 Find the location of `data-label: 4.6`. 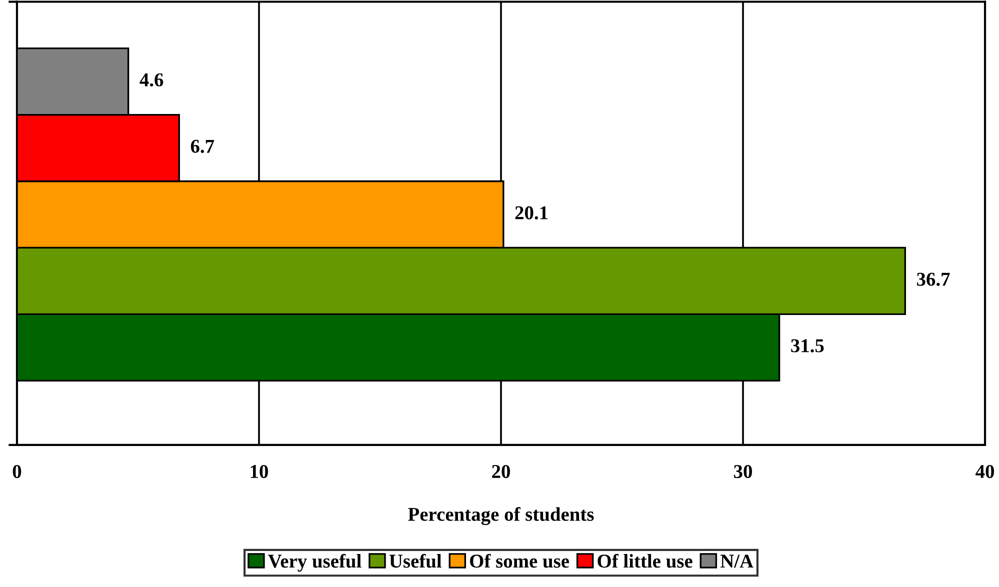

data-label: 4.6 is located at coordinates (152, 79).